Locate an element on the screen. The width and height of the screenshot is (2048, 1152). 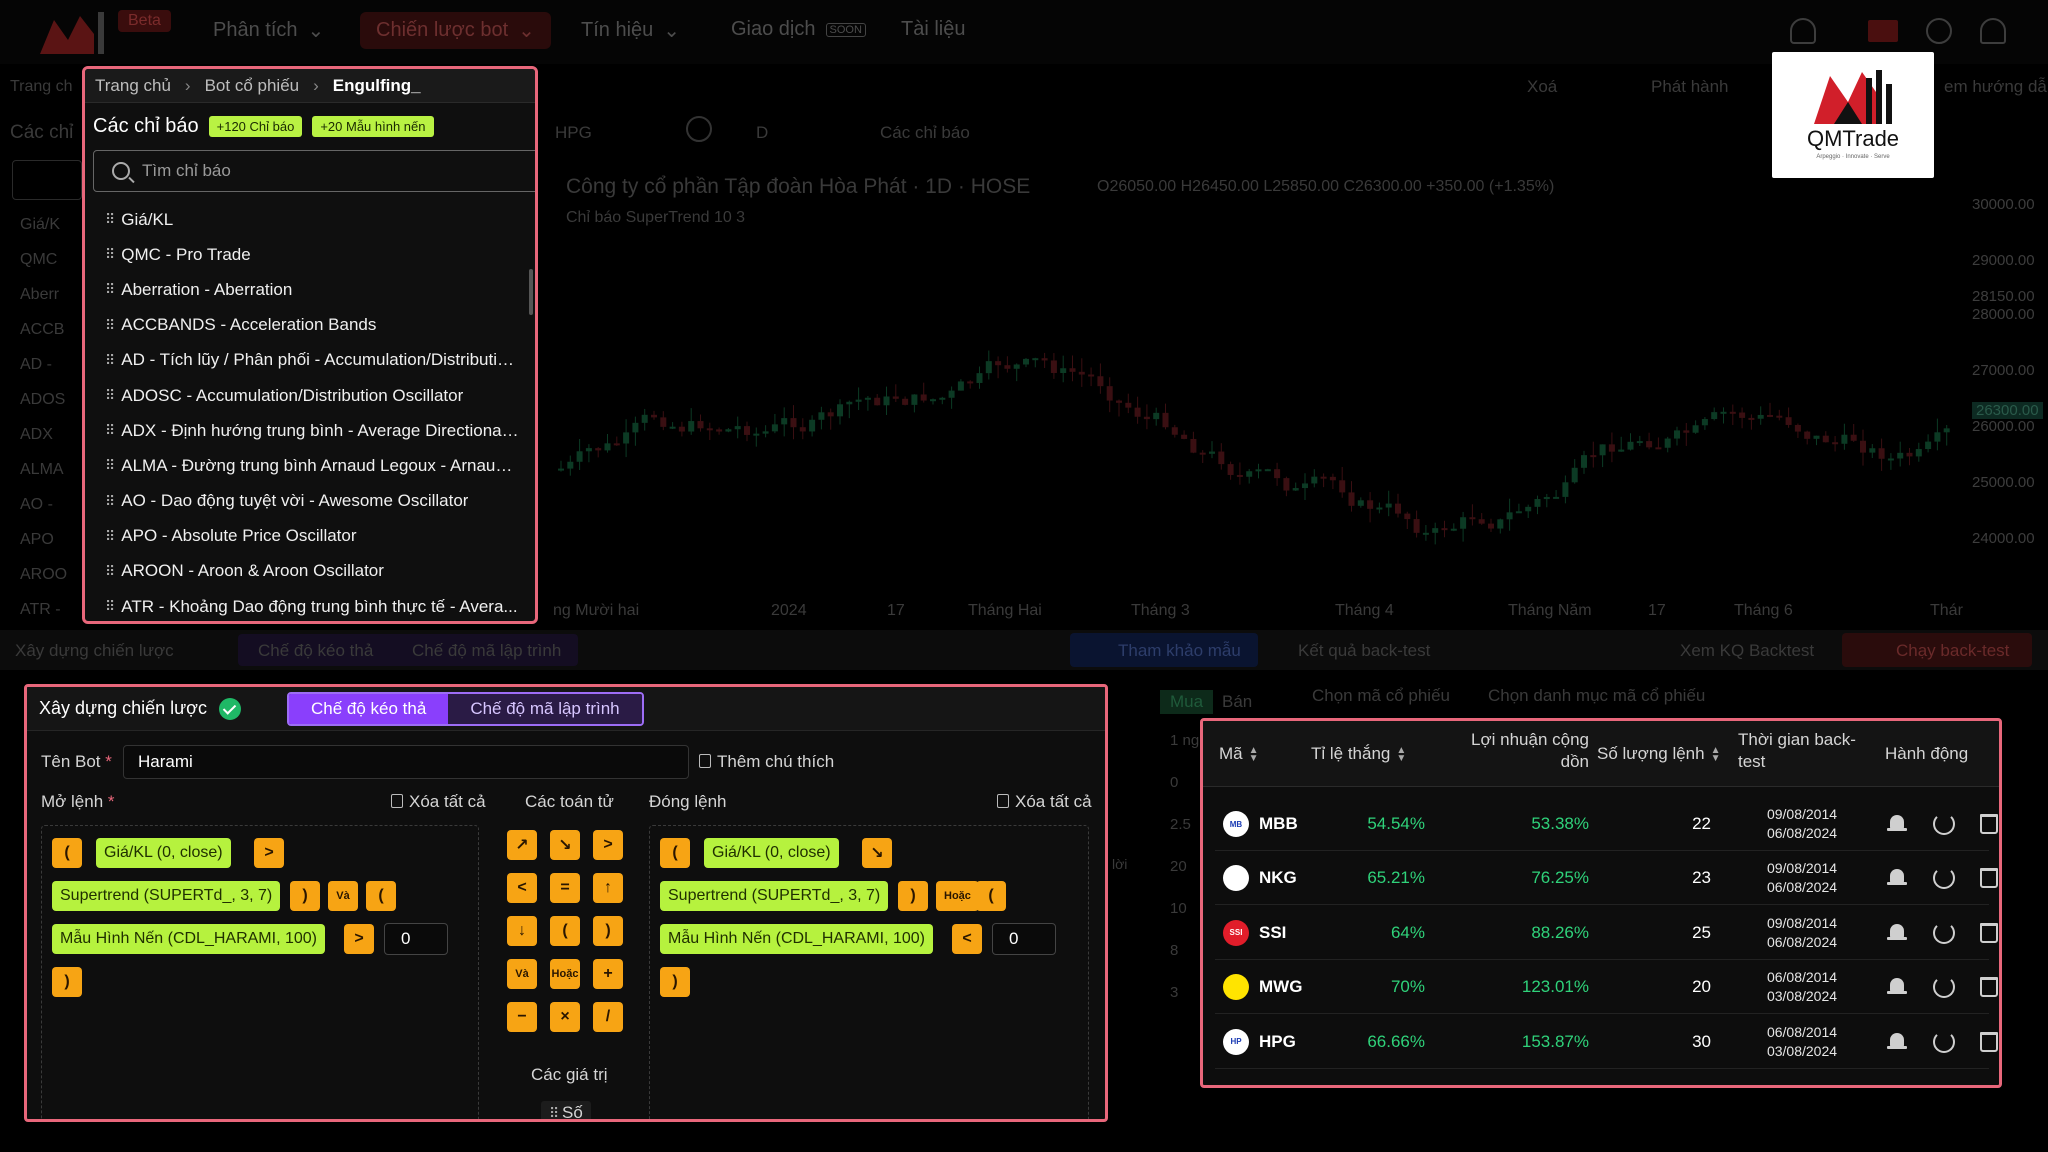
open-paren-op-button: ( is located at coordinates (565, 931).